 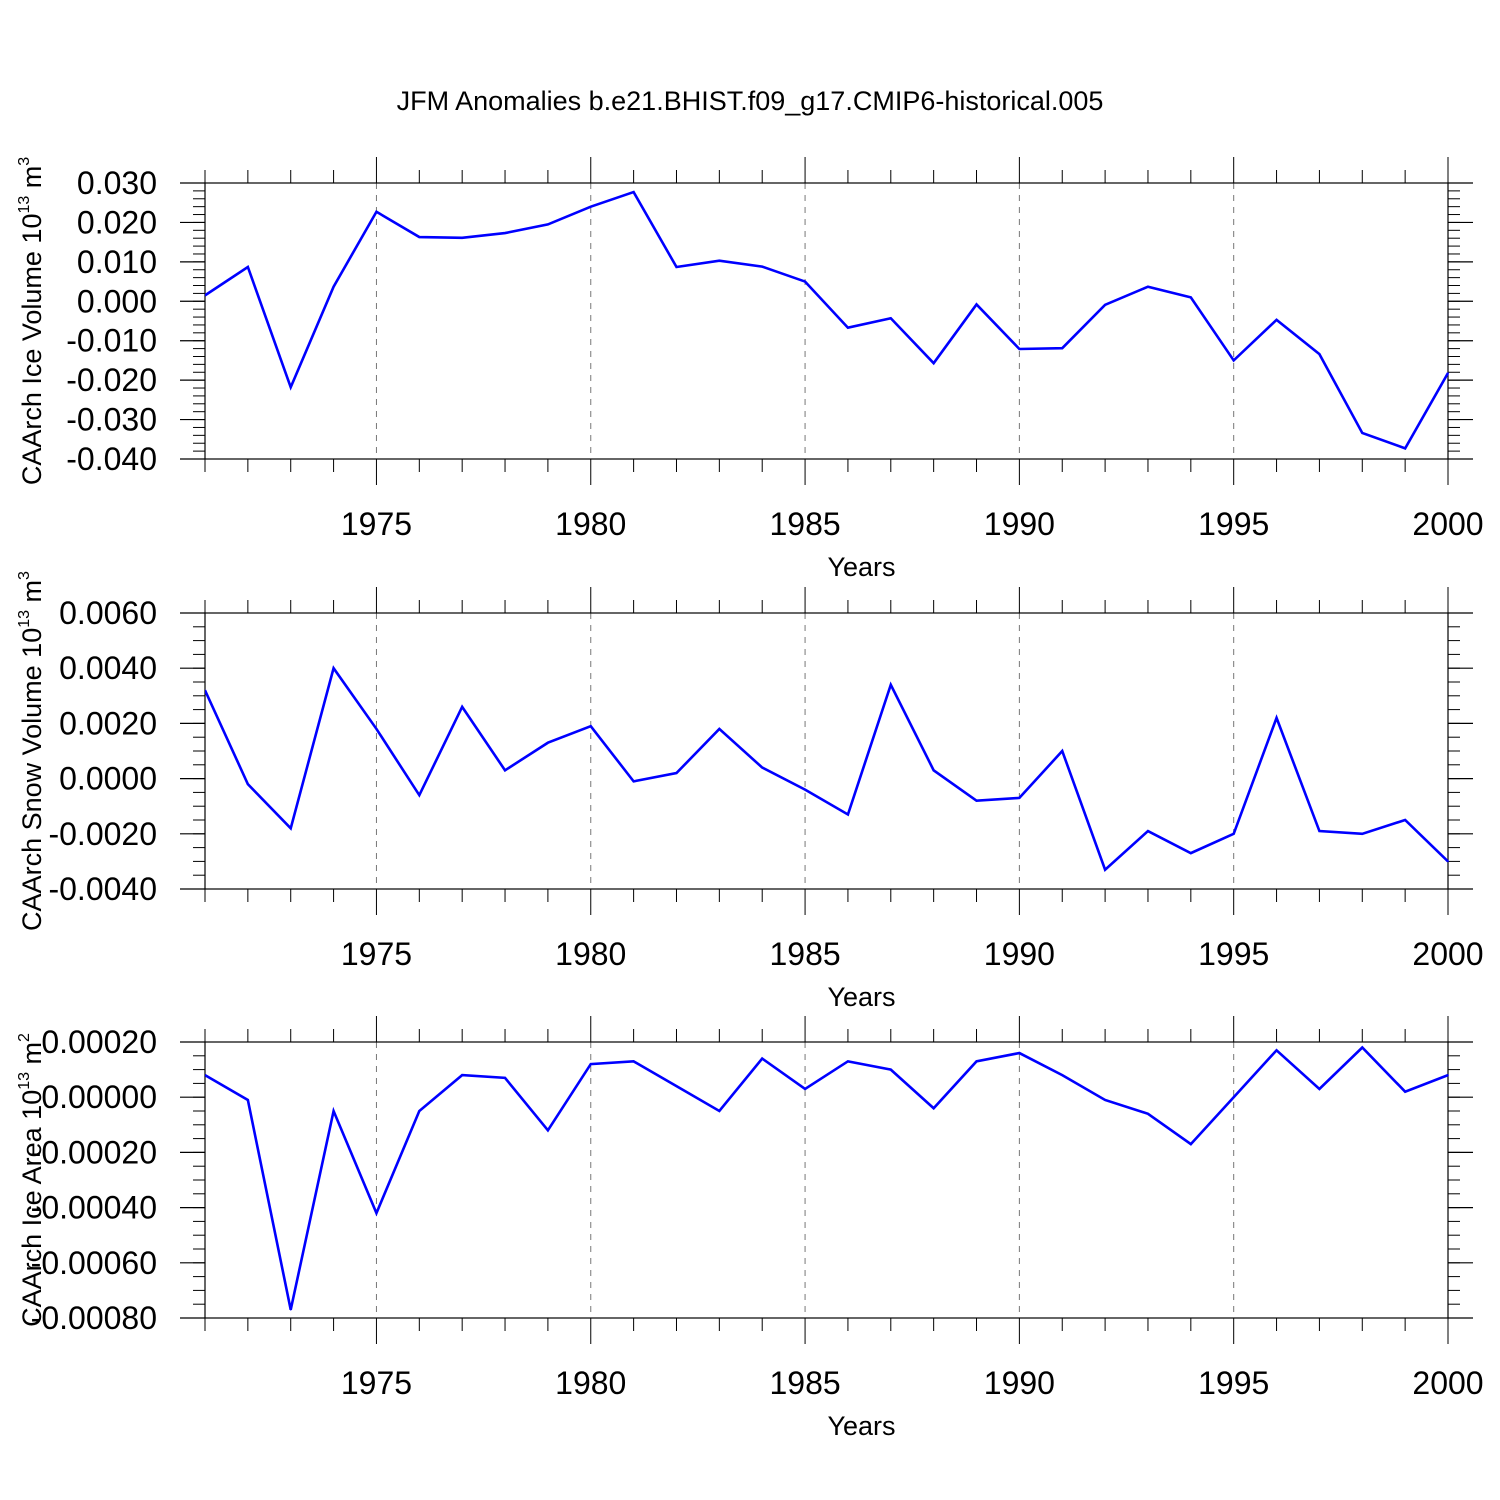 I want to click on y-tick-label: -0.00080, so click(x=94, y=1318).